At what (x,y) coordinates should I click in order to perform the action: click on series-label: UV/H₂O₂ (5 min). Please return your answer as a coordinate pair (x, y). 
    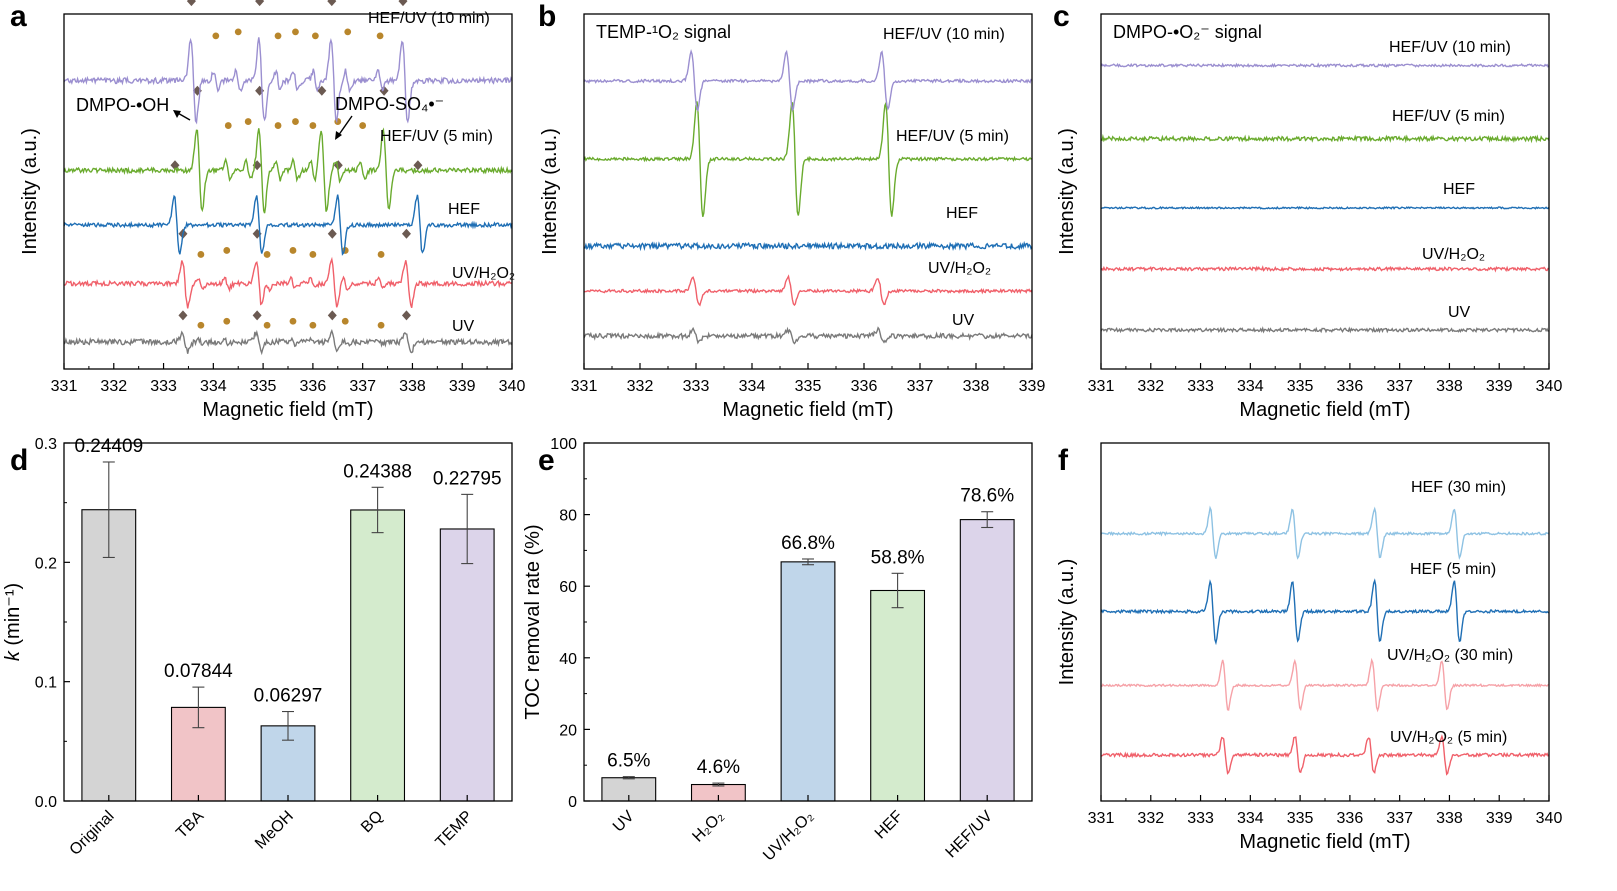
    Looking at the image, I should click on (1448, 737).